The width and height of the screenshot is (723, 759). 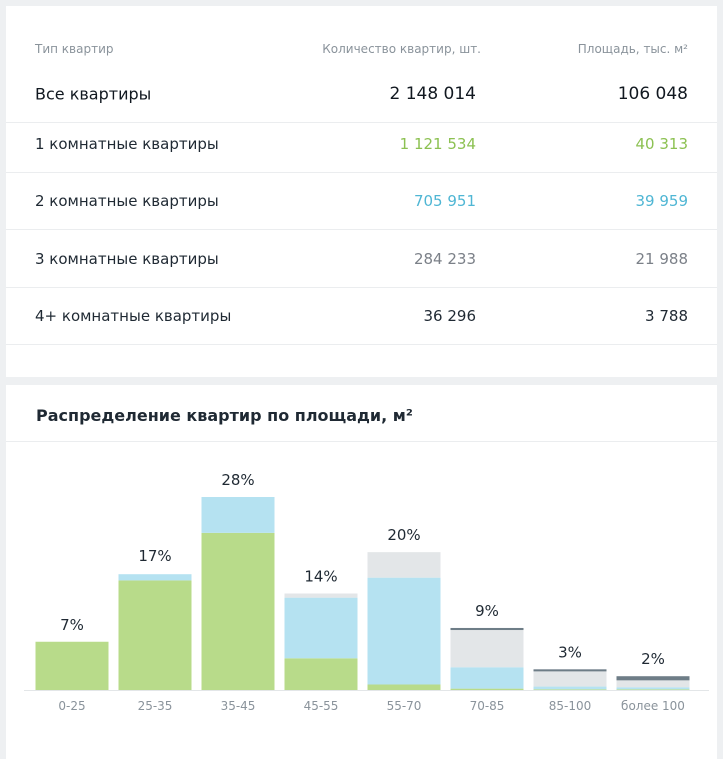 What do you see at coordinates (320, 577) in the screenshot?
I see `data-label-45-55: 14%` at bounding box center [320, 577].